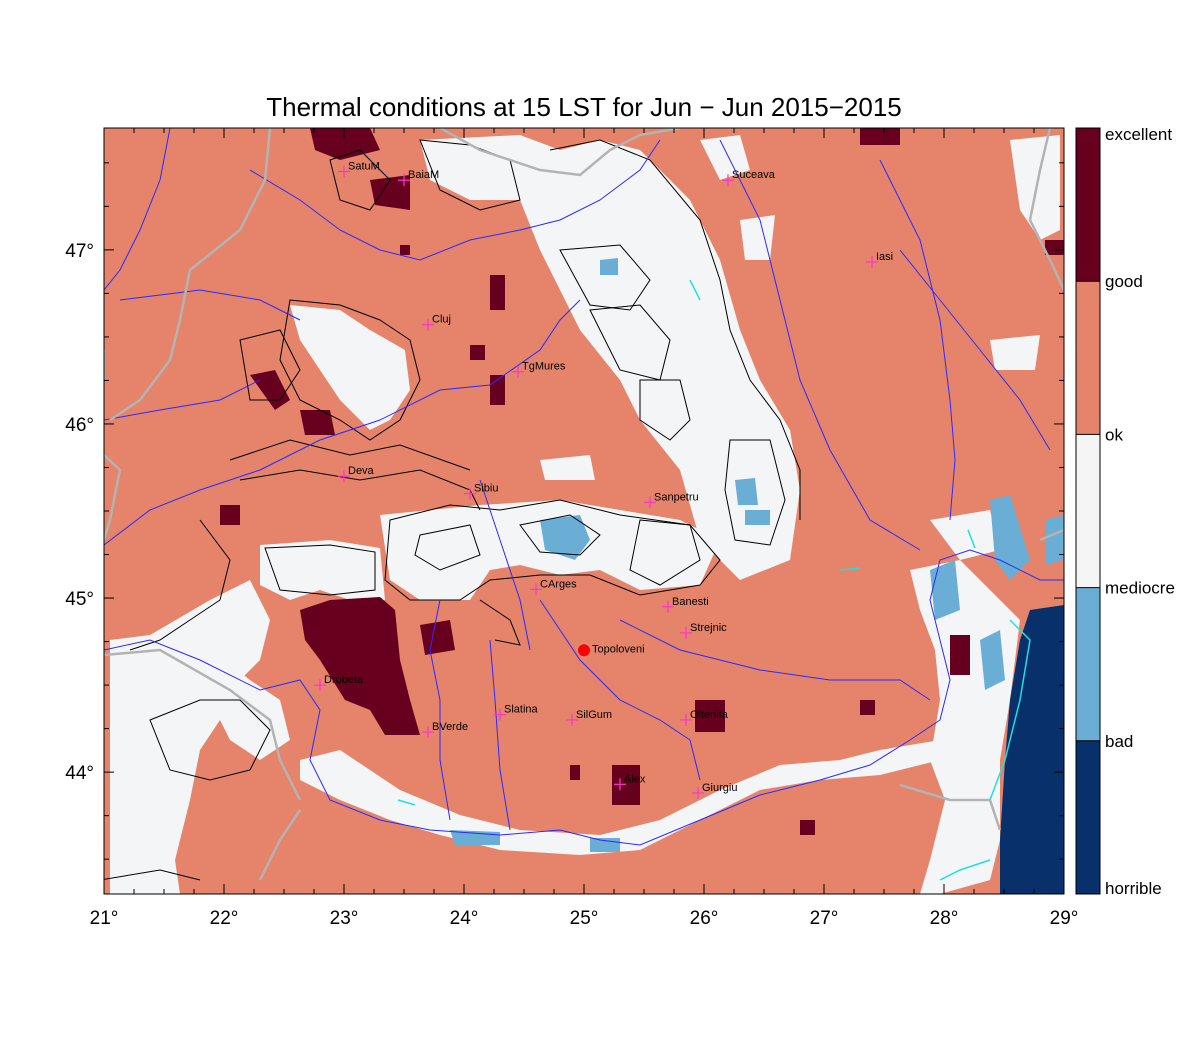 The height and width of the screenshot is (1050, 1200). I want to click on city-marker: BVerde, so click(445, 730).